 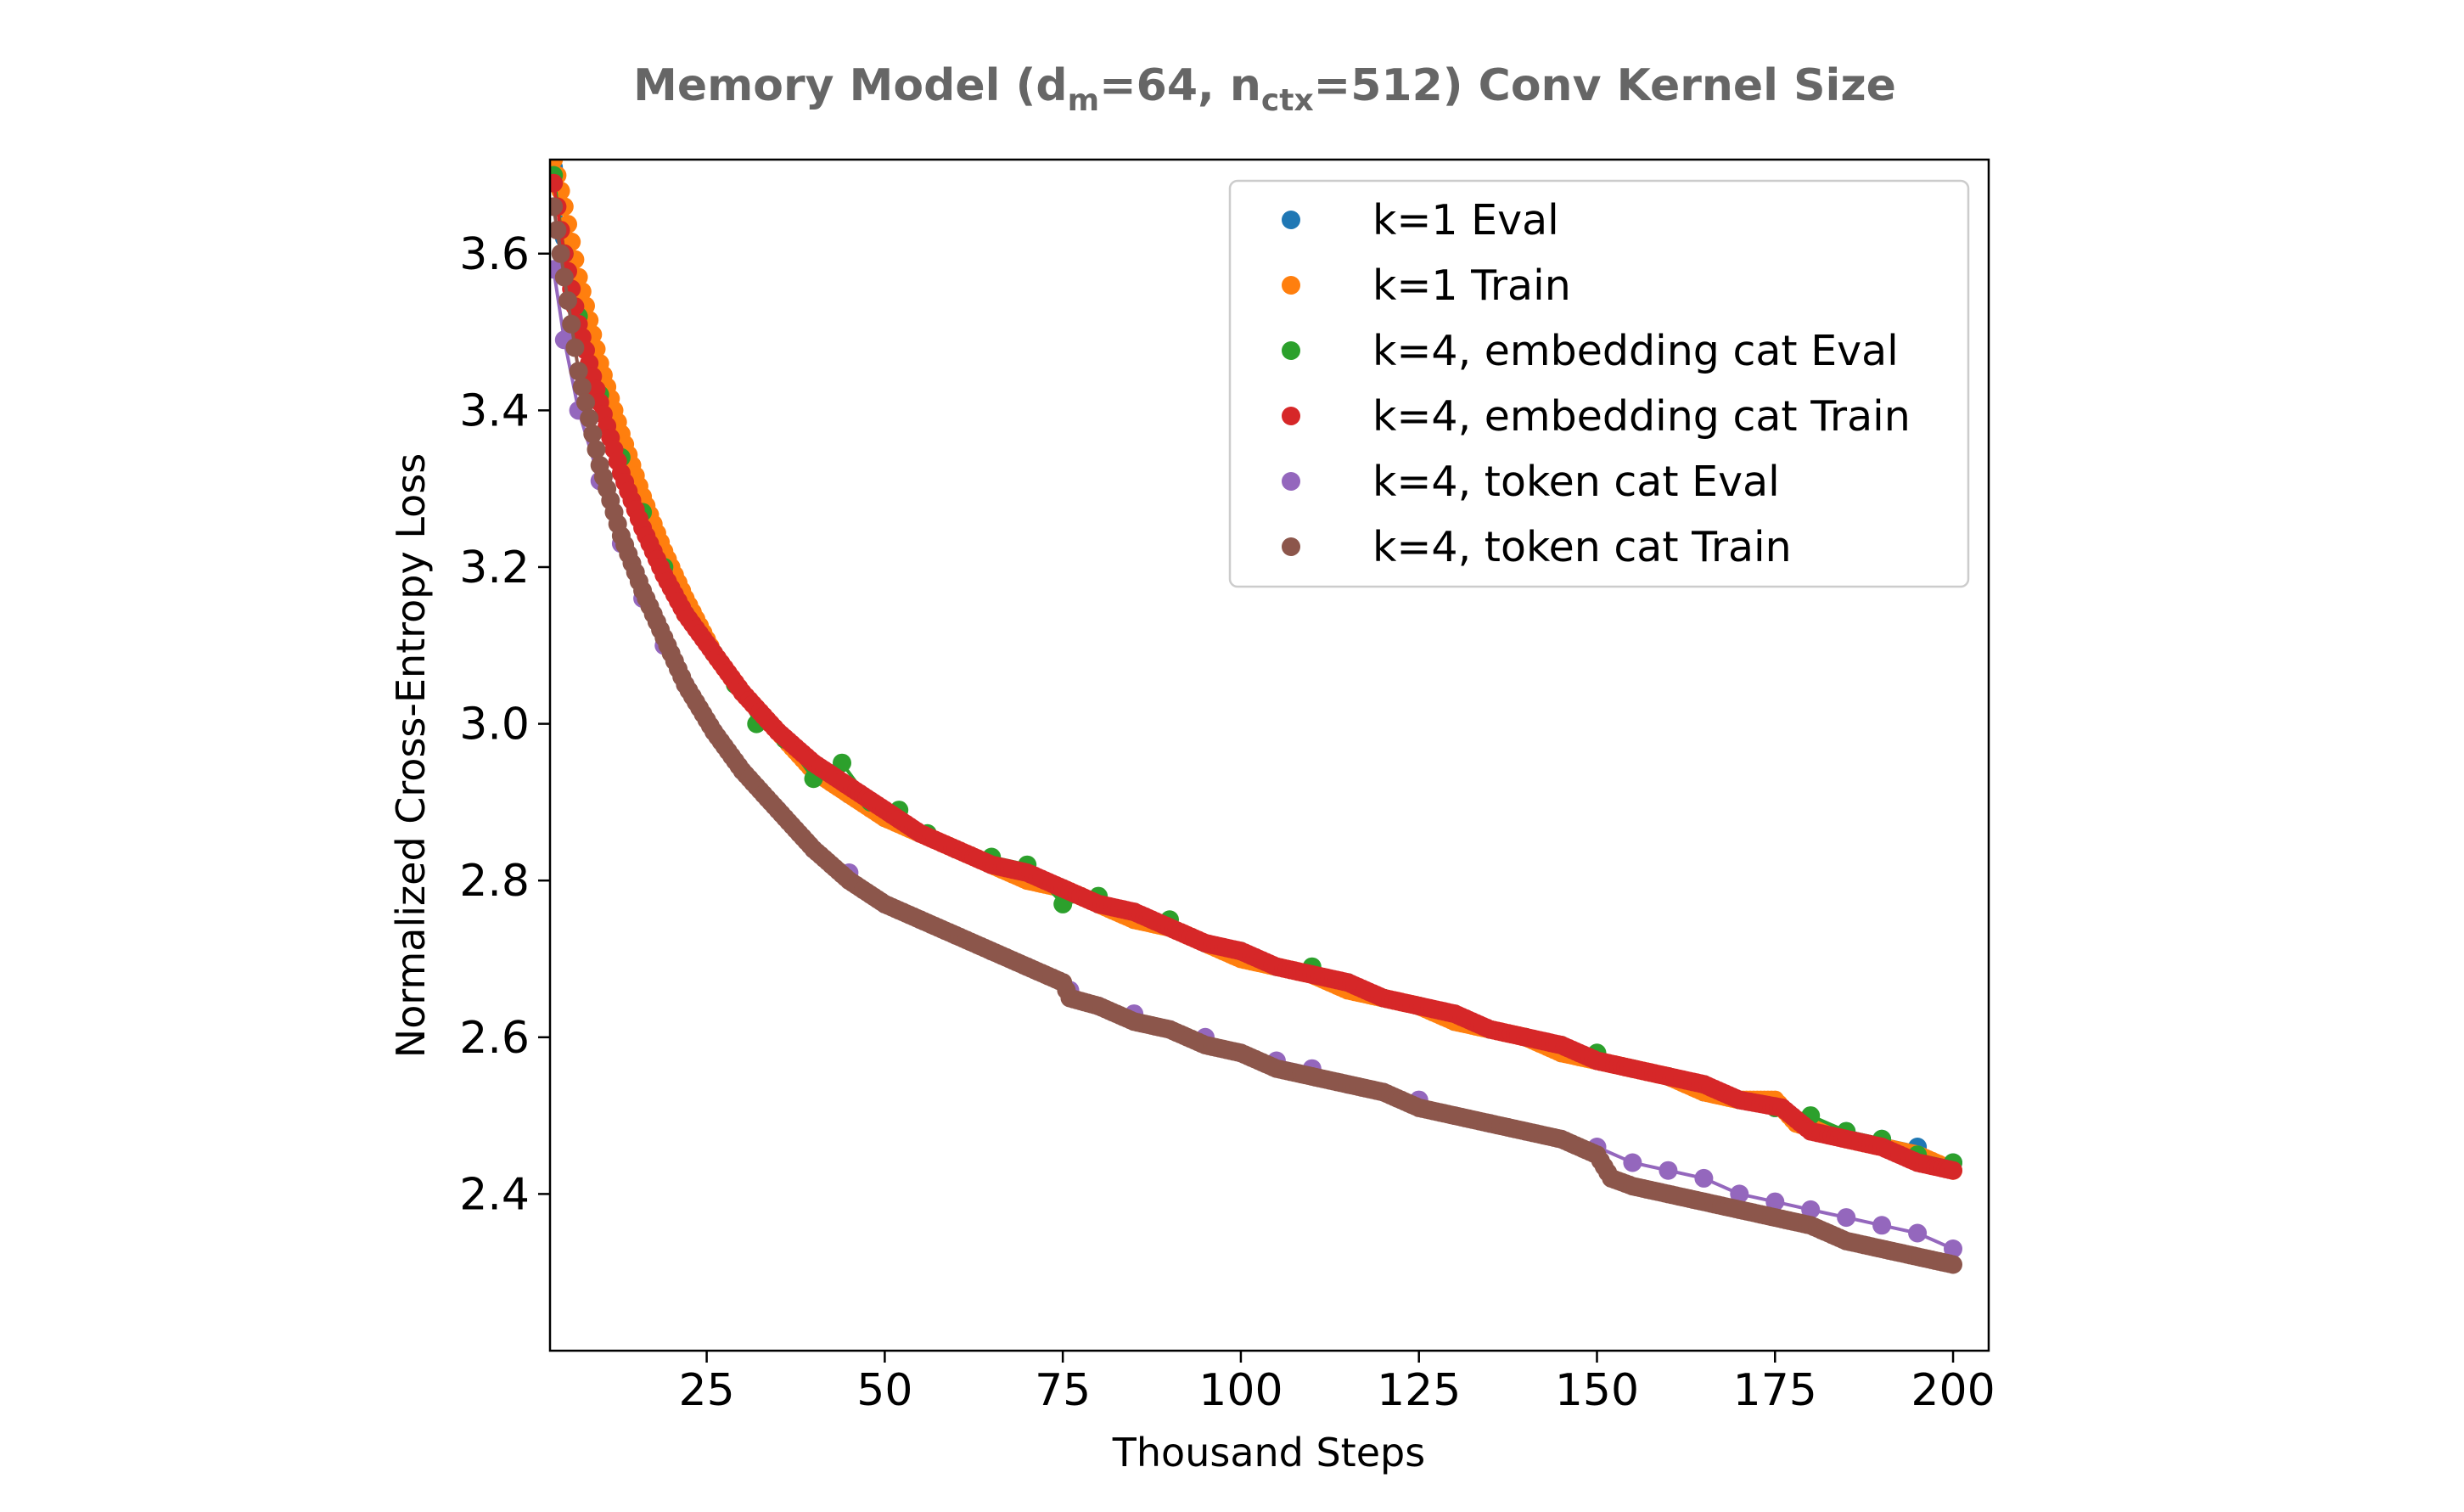 I want to click on x-axis-label: Thousand Steps, so click(x=1268, y=1452).